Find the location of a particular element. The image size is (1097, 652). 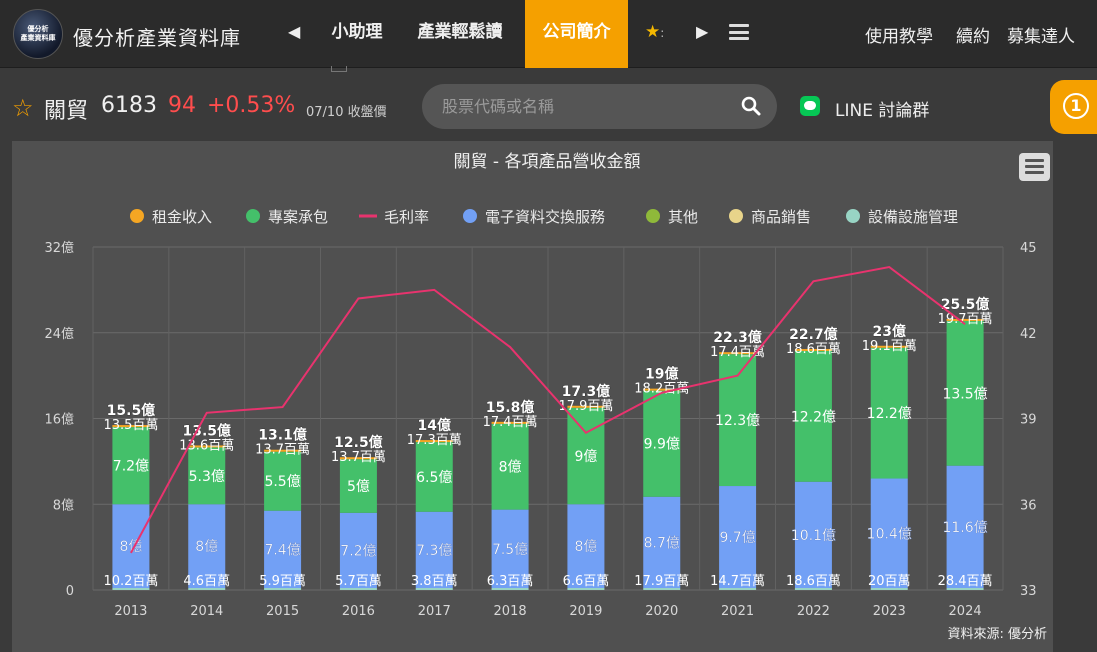

recruit-link: 募集達人 is located at coordinates (1041, 37).